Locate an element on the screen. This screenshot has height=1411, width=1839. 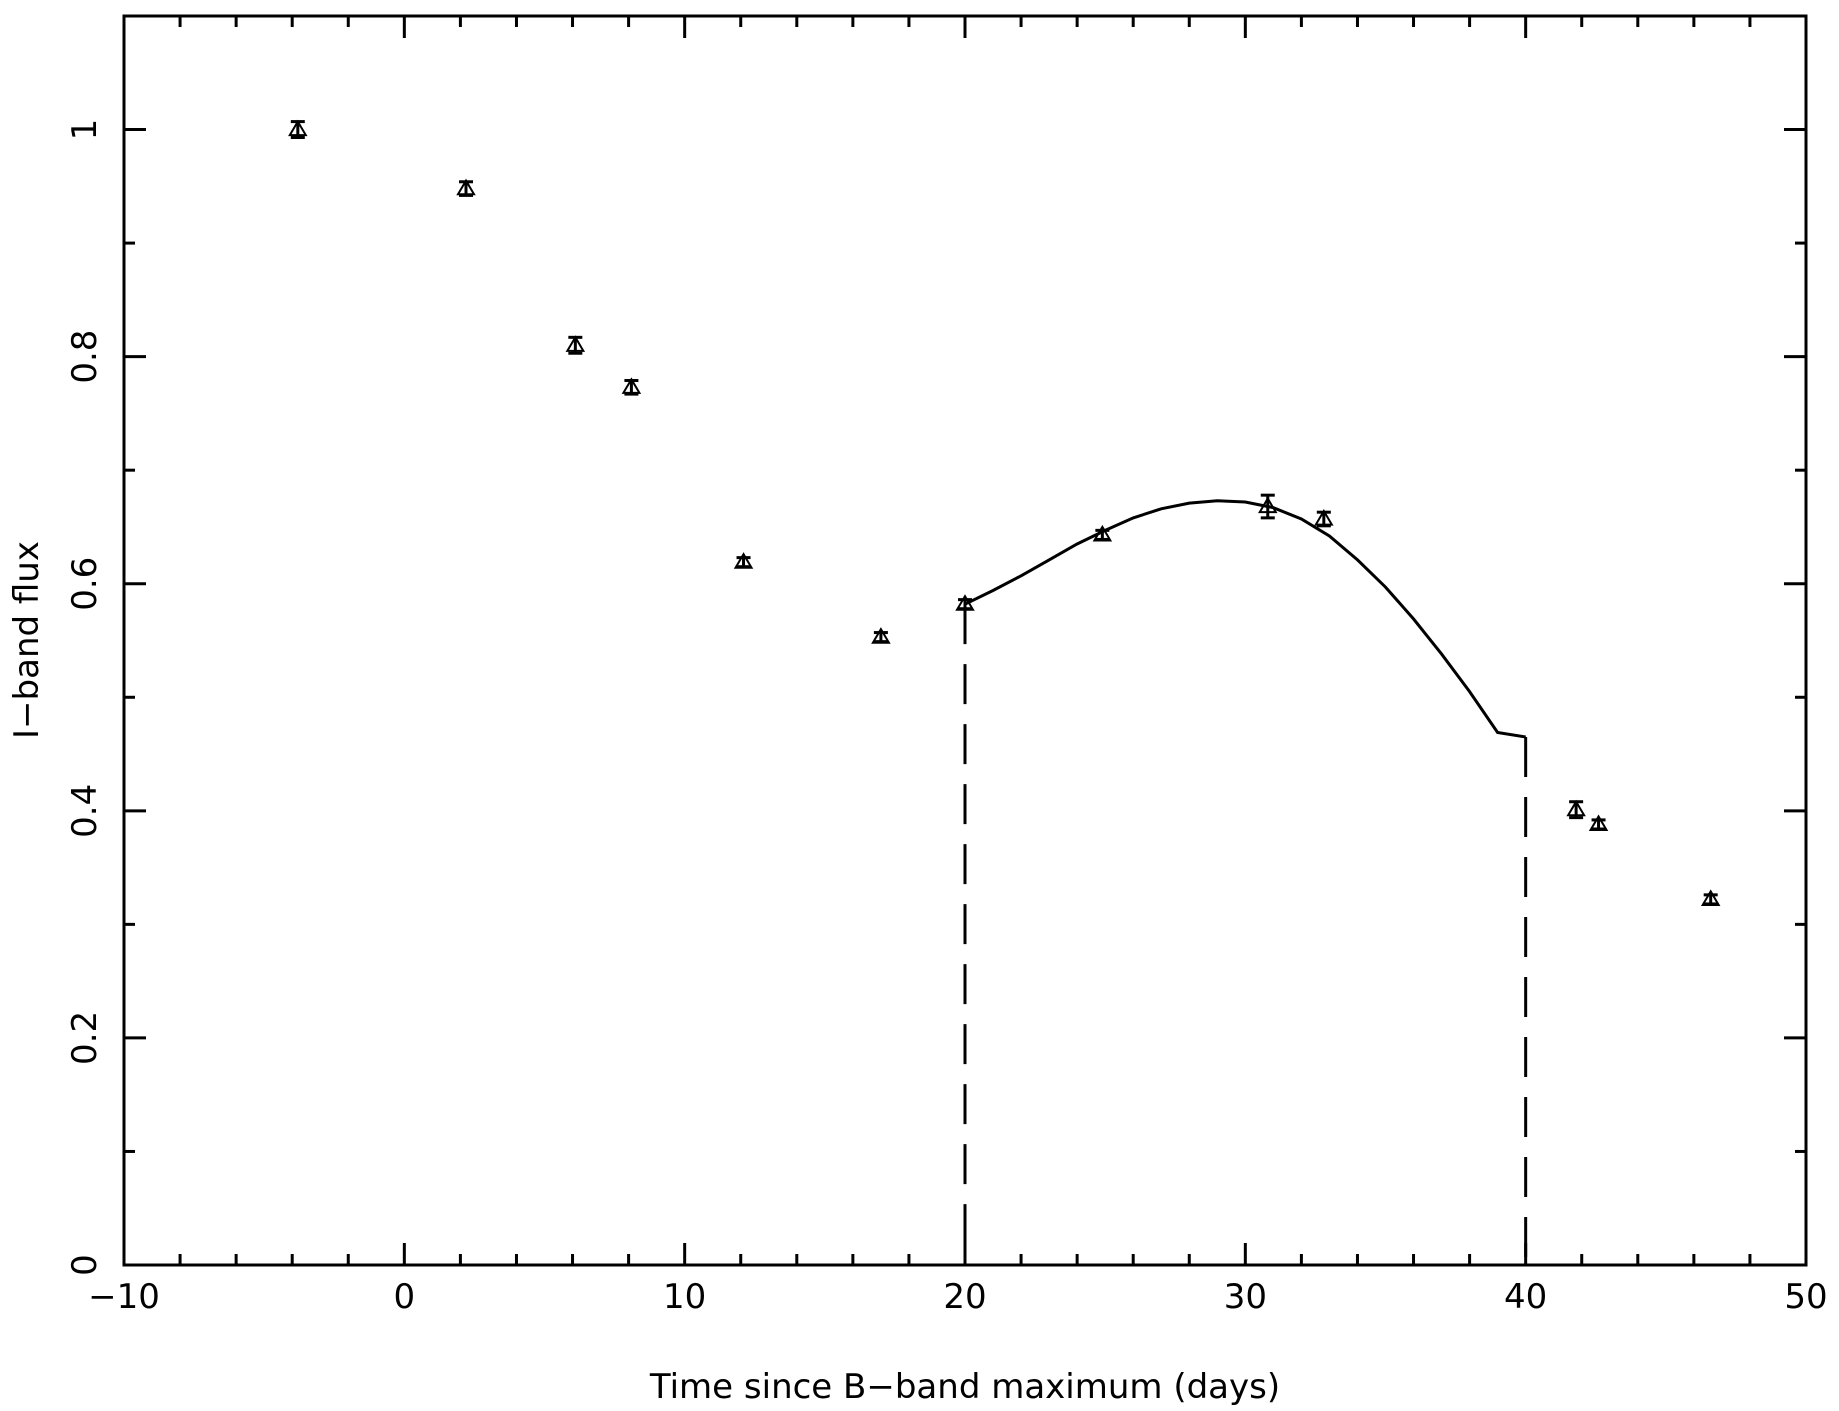
y-tick-label: 0 is located at coordinates (85, 1265).